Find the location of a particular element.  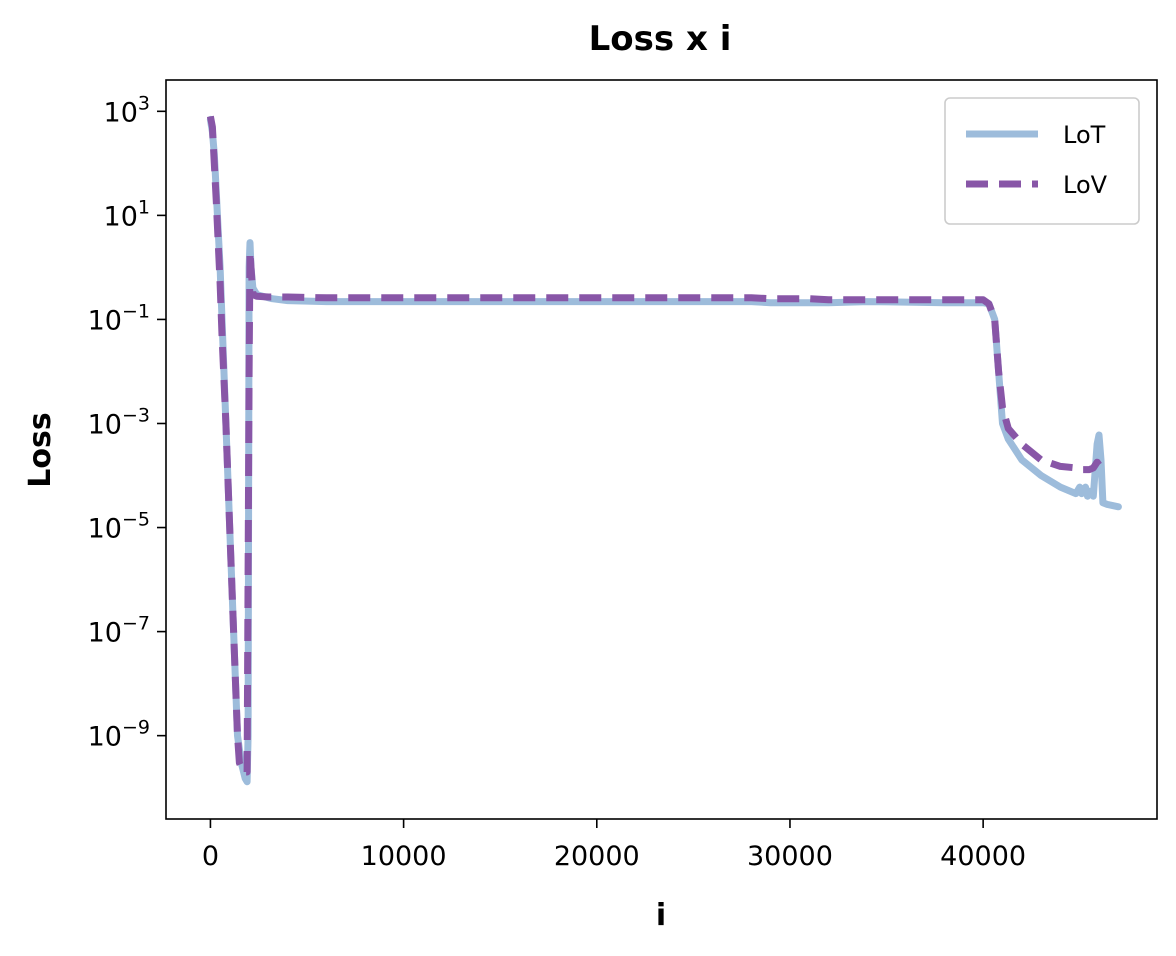

y-tick-label: 10⁻⁷ is located at coordinates (119, 631).